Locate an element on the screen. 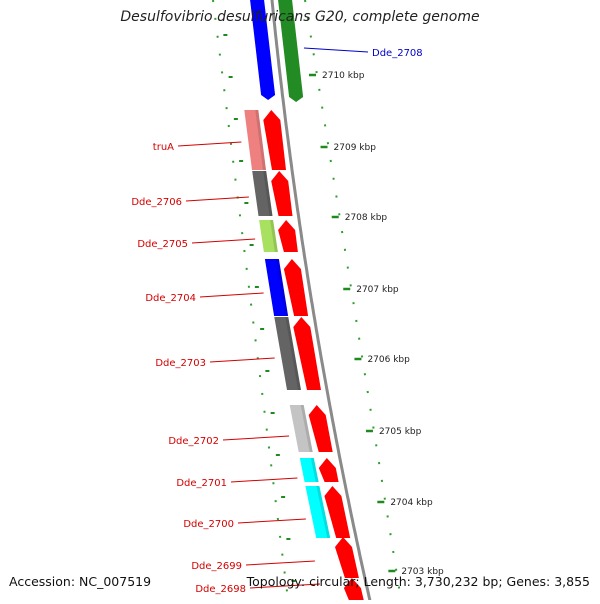  gene-label: Dde_2698 is located at coordinates (220, 589).